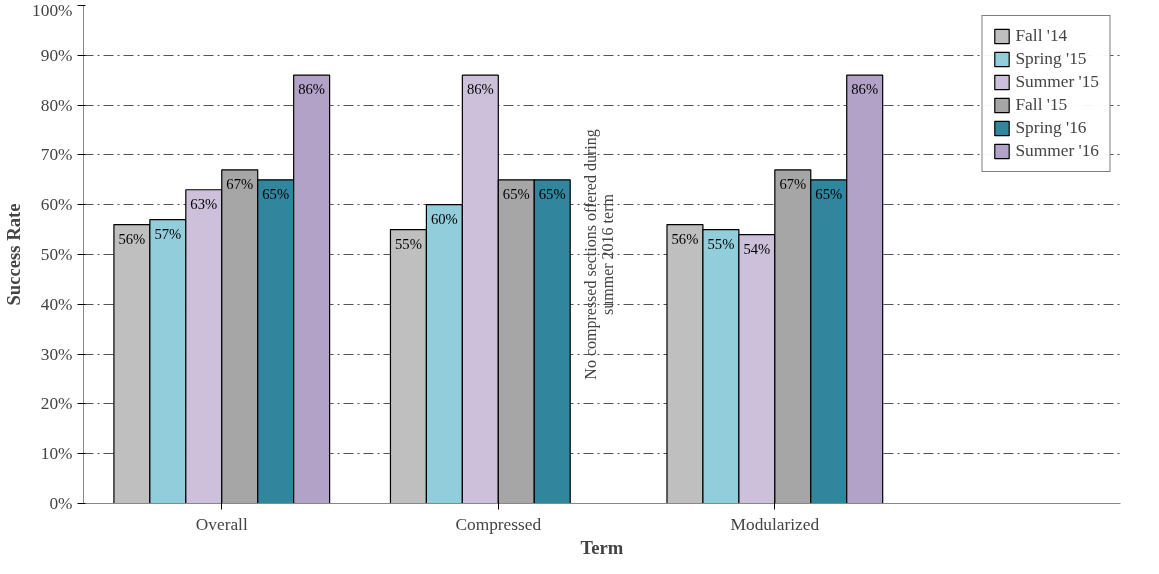  Describe the element at coordinates (1041, 36) in the screenshot. I see `legend-label: Fall '14` at that location.